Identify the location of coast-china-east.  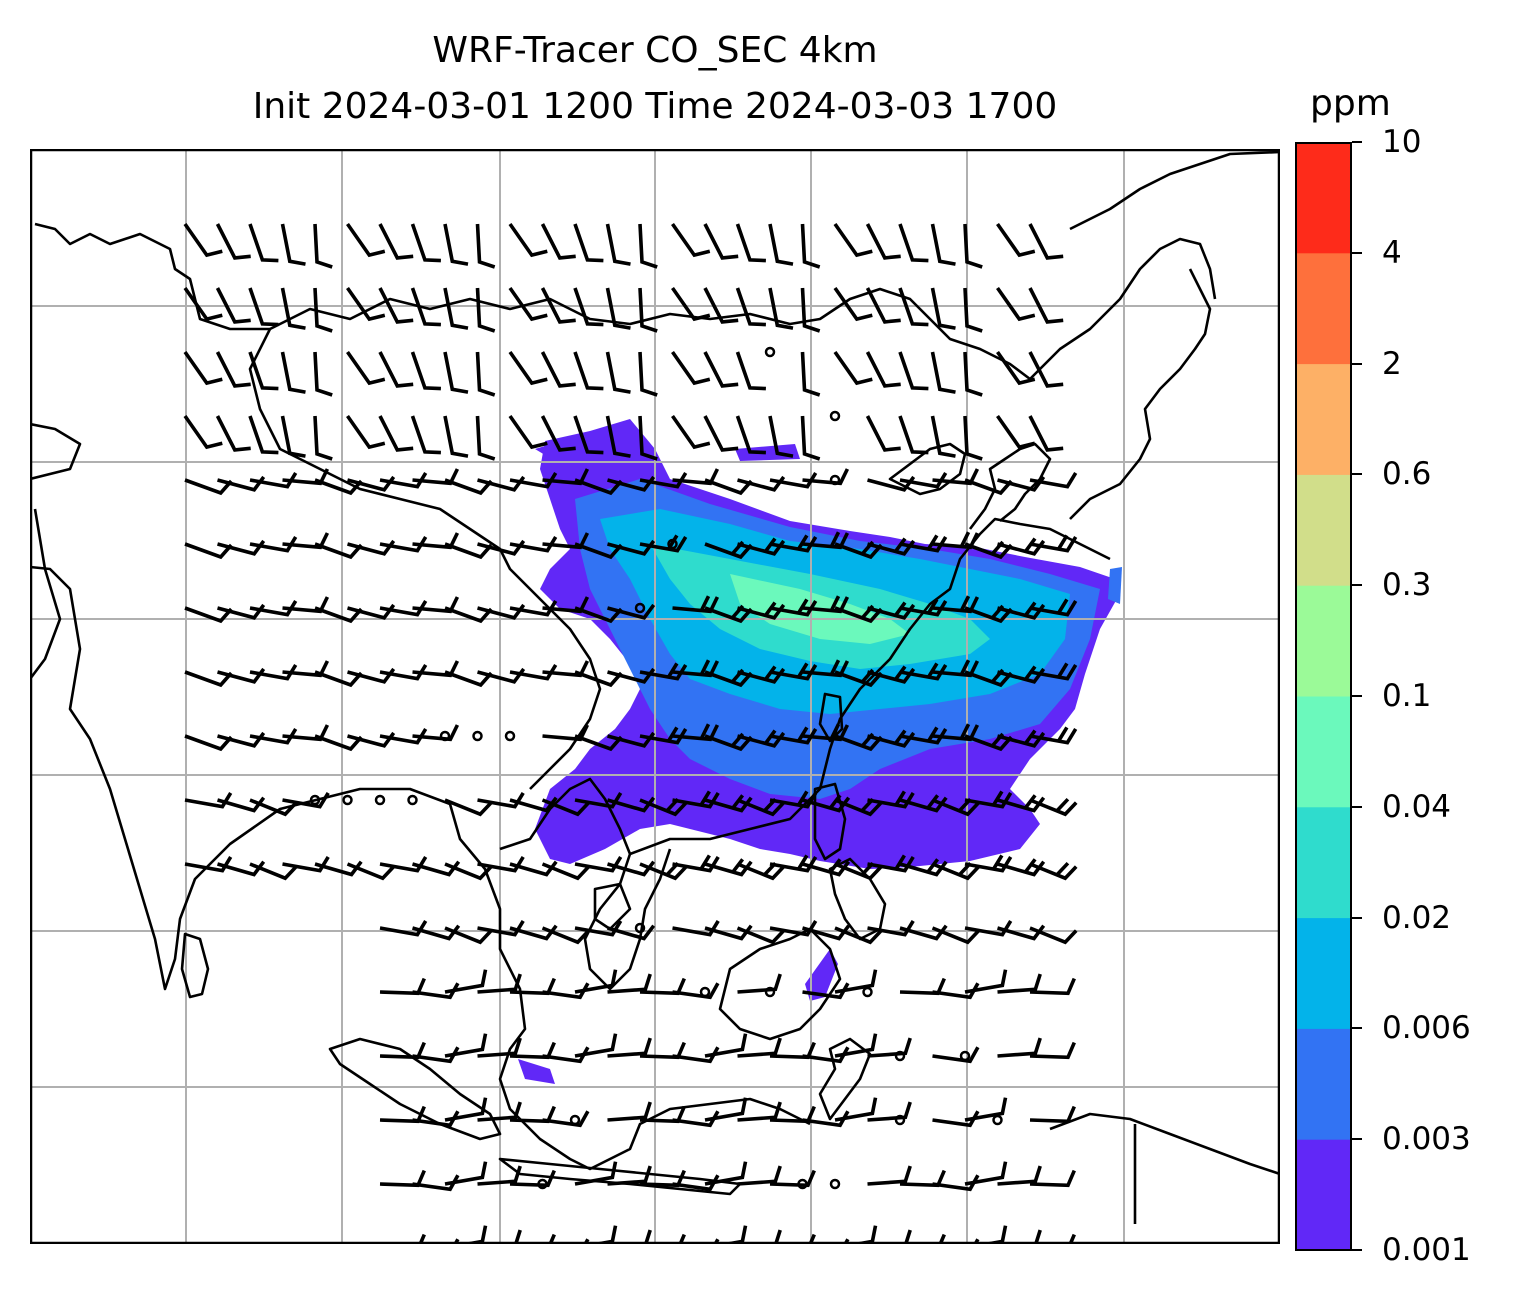
(870, 686).